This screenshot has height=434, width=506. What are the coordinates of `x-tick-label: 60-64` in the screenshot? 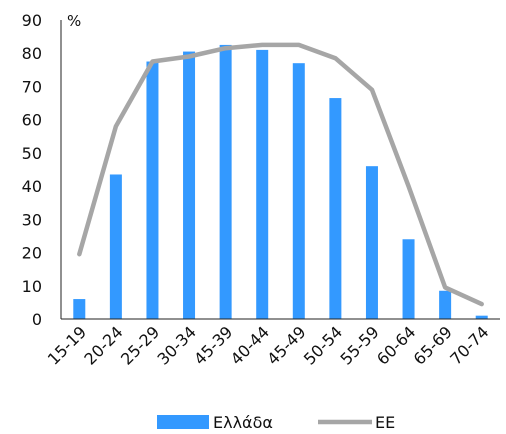 It's located at (396, 345).